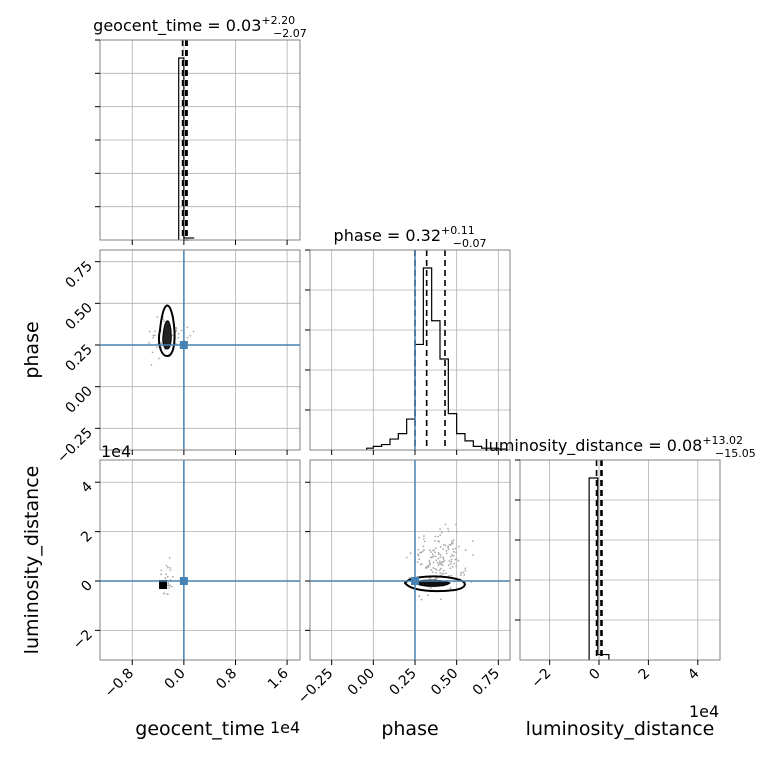  Describe the element at coordinates (620, 447) in the screenshot. I see `title-luminosity-distance: luminosity_distance = 0.08+13.02 −15.05` at that location.